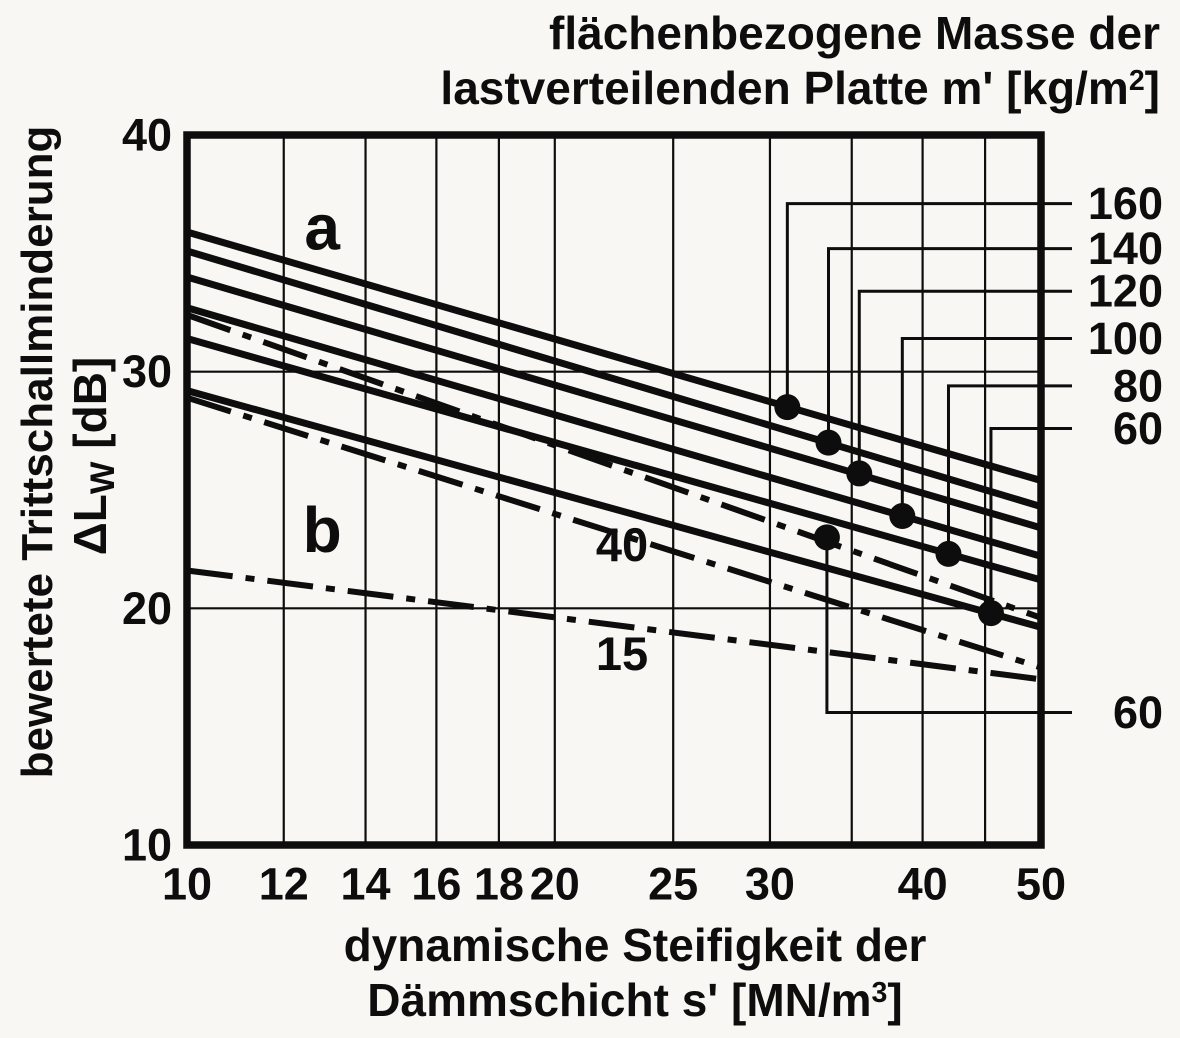 This screenshot has height=1038, width=1180. I want to click on x-tick-label: 20, so click(555, 884).